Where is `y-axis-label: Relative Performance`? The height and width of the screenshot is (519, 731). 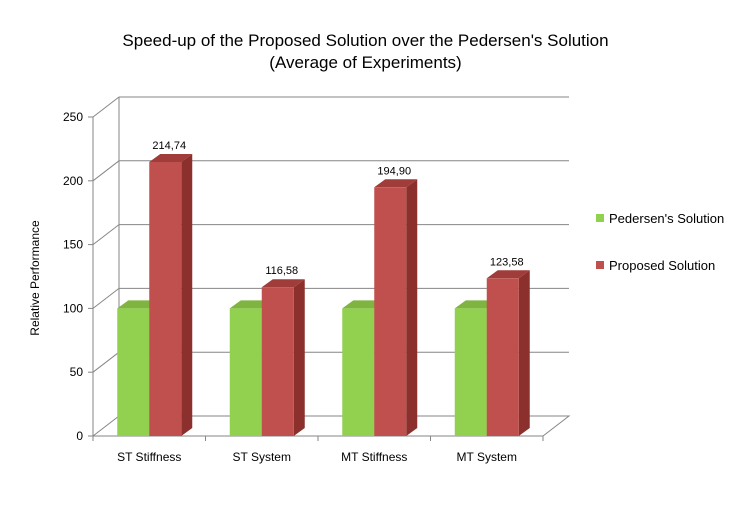
y-axis-label: Relative Performance is located at coordinates (35, 278).